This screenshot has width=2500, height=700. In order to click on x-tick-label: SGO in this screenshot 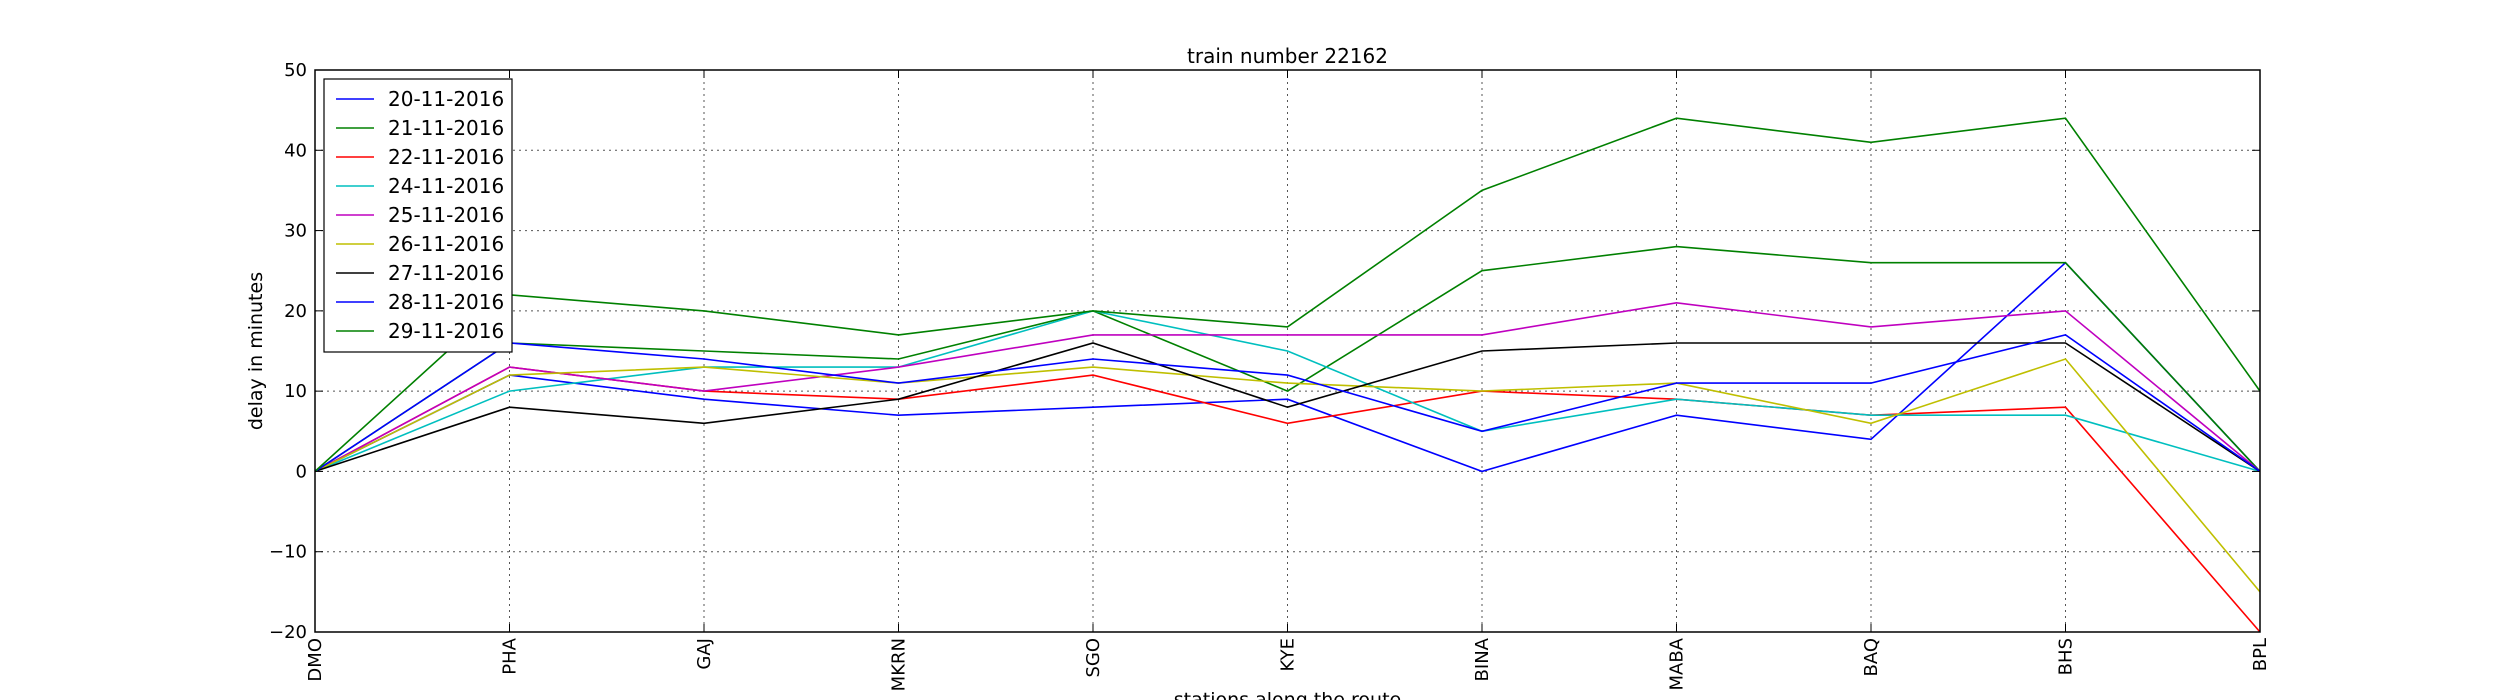, I will do `click(1093, 658)`.